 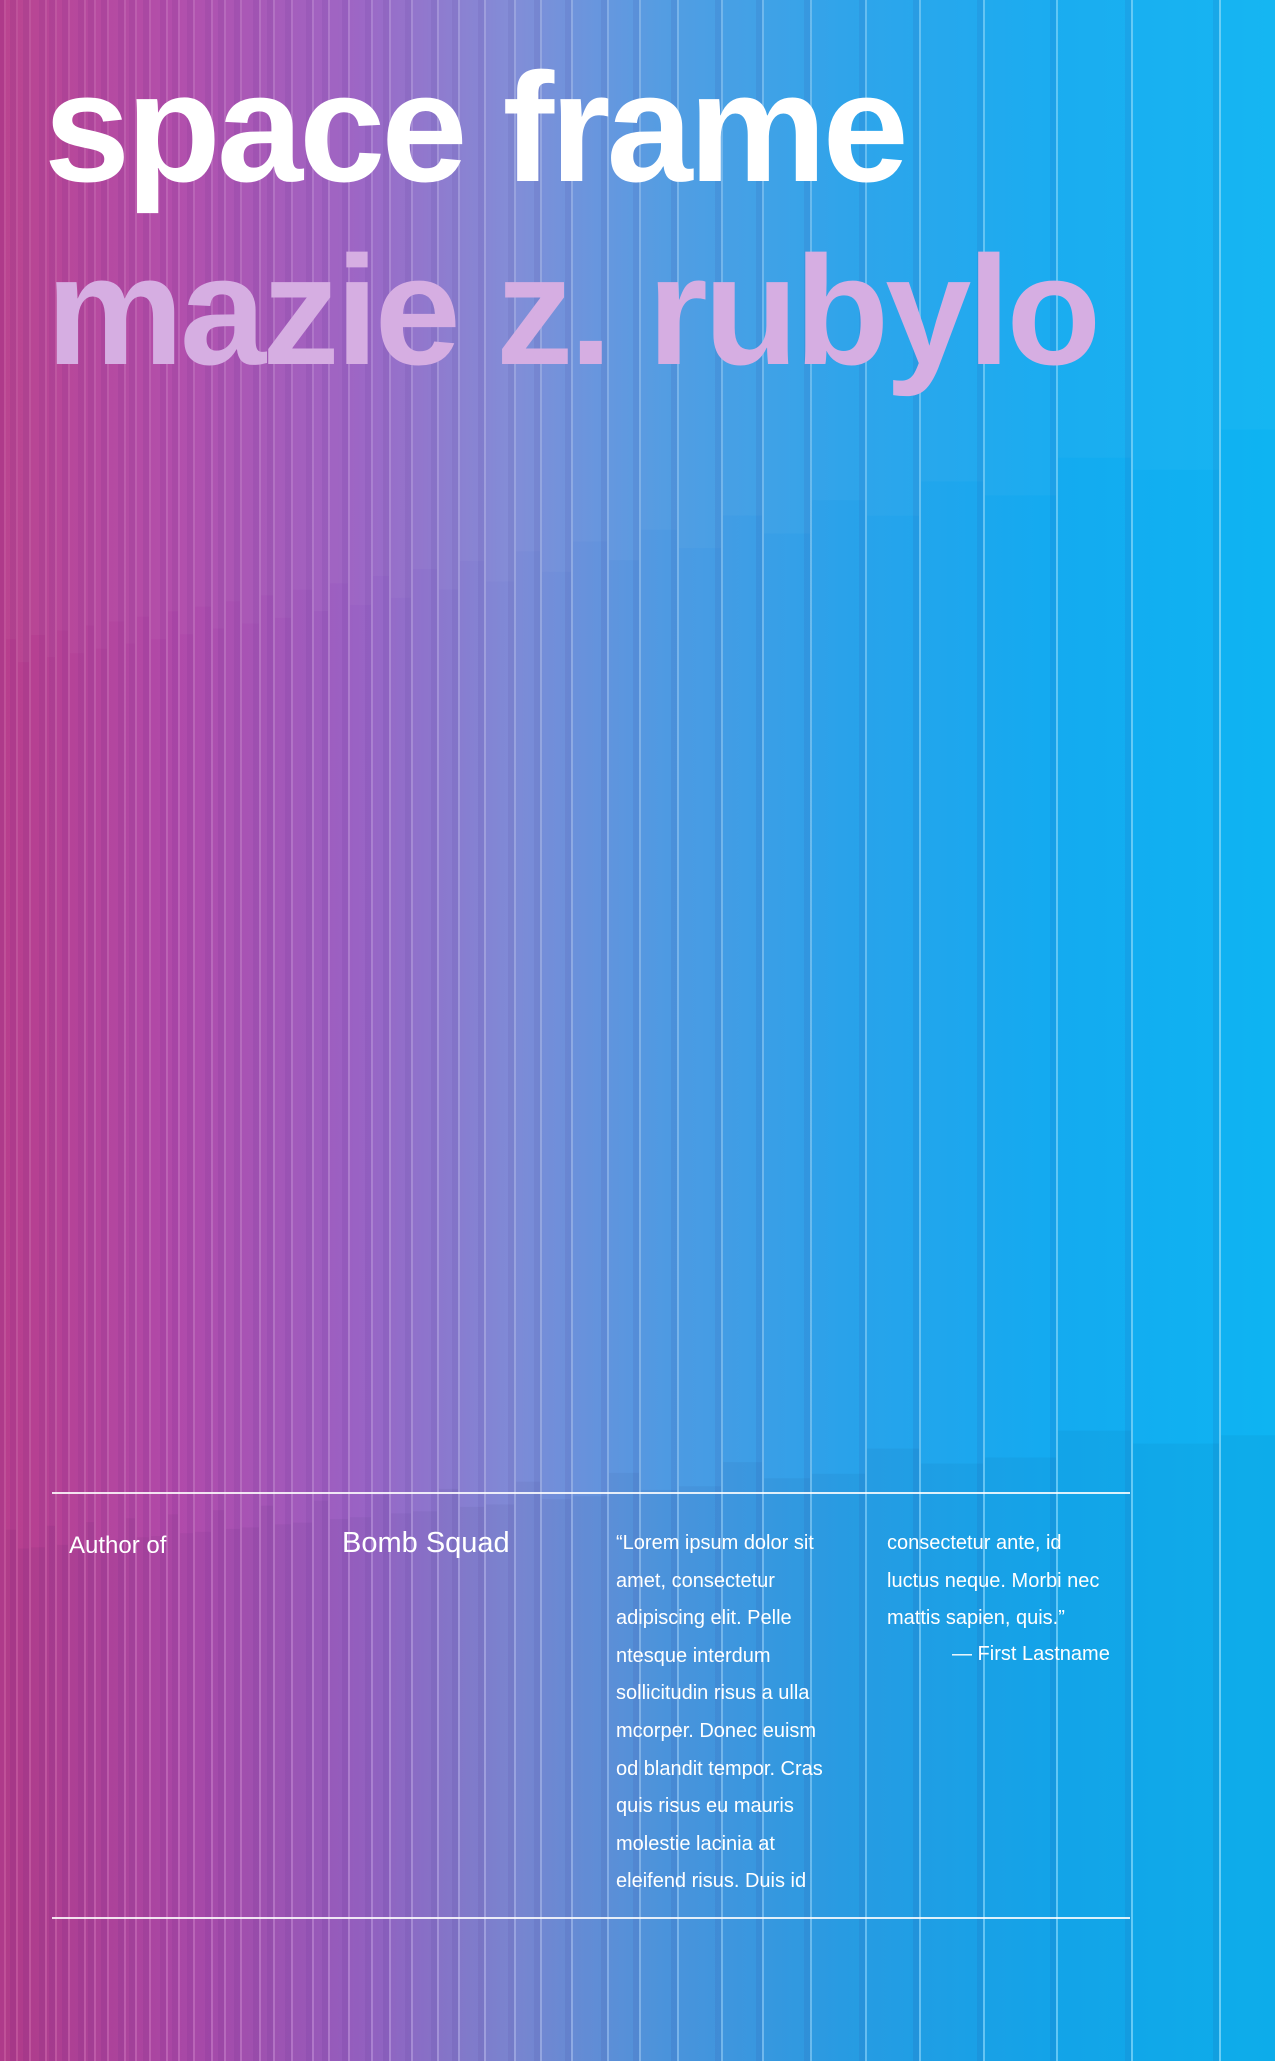 I want to click on quote-line: molestie lacinia at, so click(x=695, y=1843).